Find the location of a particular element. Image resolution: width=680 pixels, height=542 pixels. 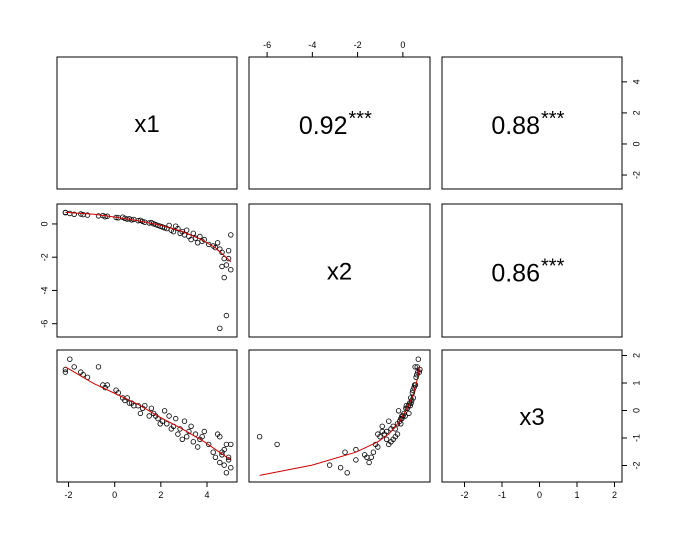

x2_vs_x1-smooth-line is located at coordinates (148, 237).